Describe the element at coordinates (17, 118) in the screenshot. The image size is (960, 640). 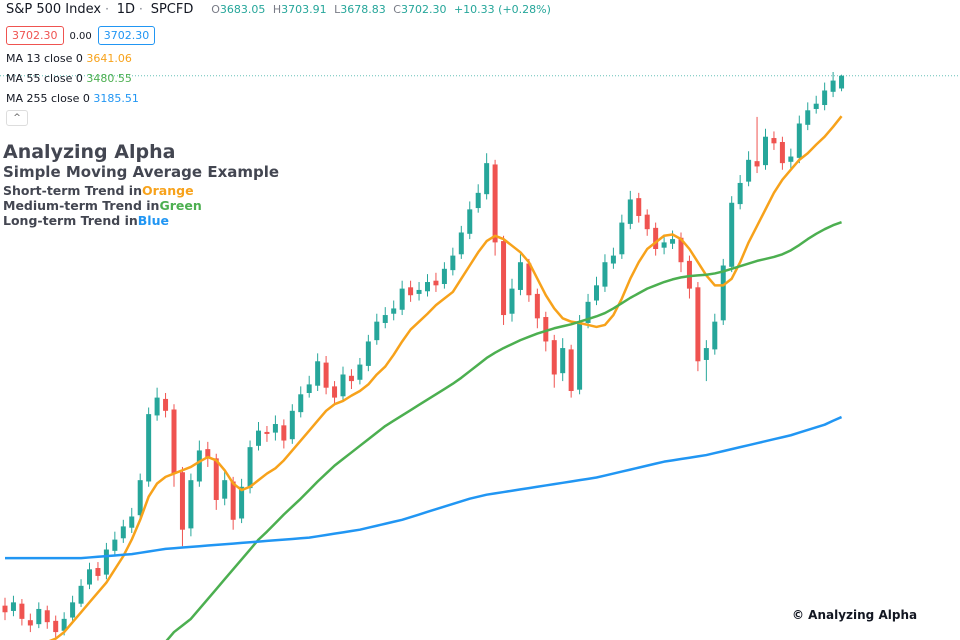
I see `collapse-button: ^` at that location.